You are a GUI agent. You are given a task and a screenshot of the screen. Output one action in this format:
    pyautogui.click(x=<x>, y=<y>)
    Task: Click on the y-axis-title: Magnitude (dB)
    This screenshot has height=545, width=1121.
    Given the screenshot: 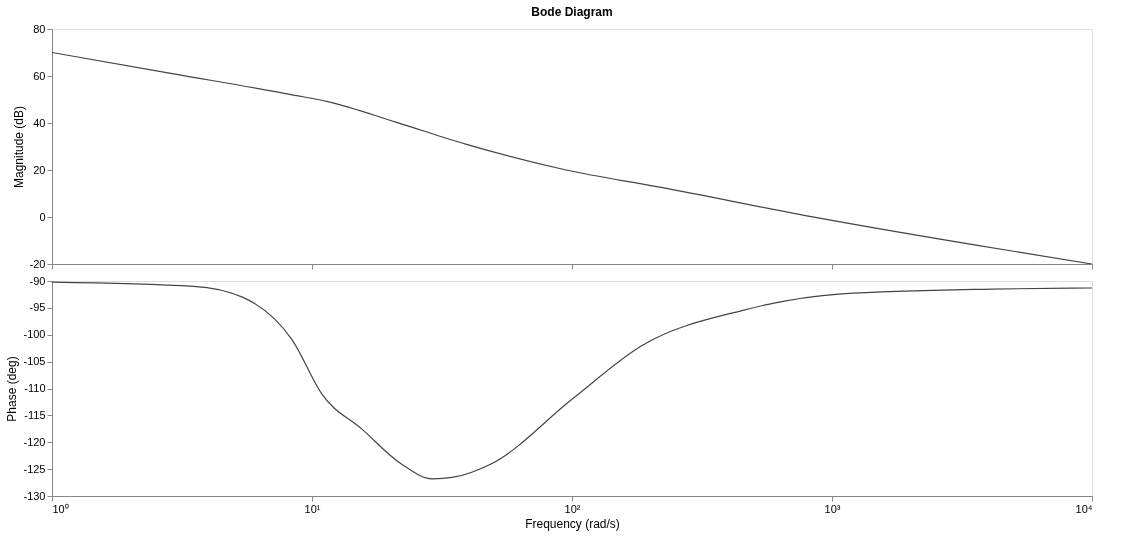 What is the action you would take?
    pyautogui.click(x=18, y=147)
    